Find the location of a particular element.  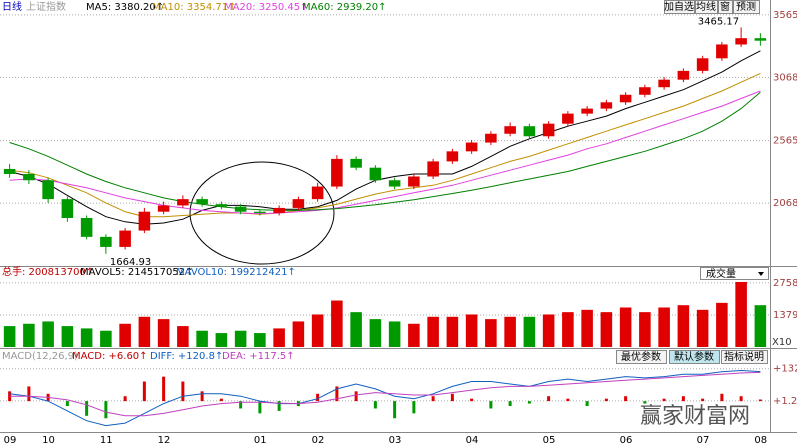

macd-title: MACD(12,26,9) is located at coordinates (40, 356).